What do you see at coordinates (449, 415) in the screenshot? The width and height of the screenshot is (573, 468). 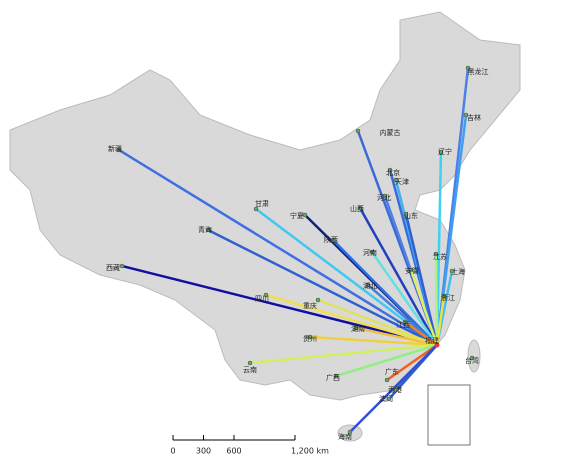 I see `south-sea-inset` at bounding box center [449, 415].